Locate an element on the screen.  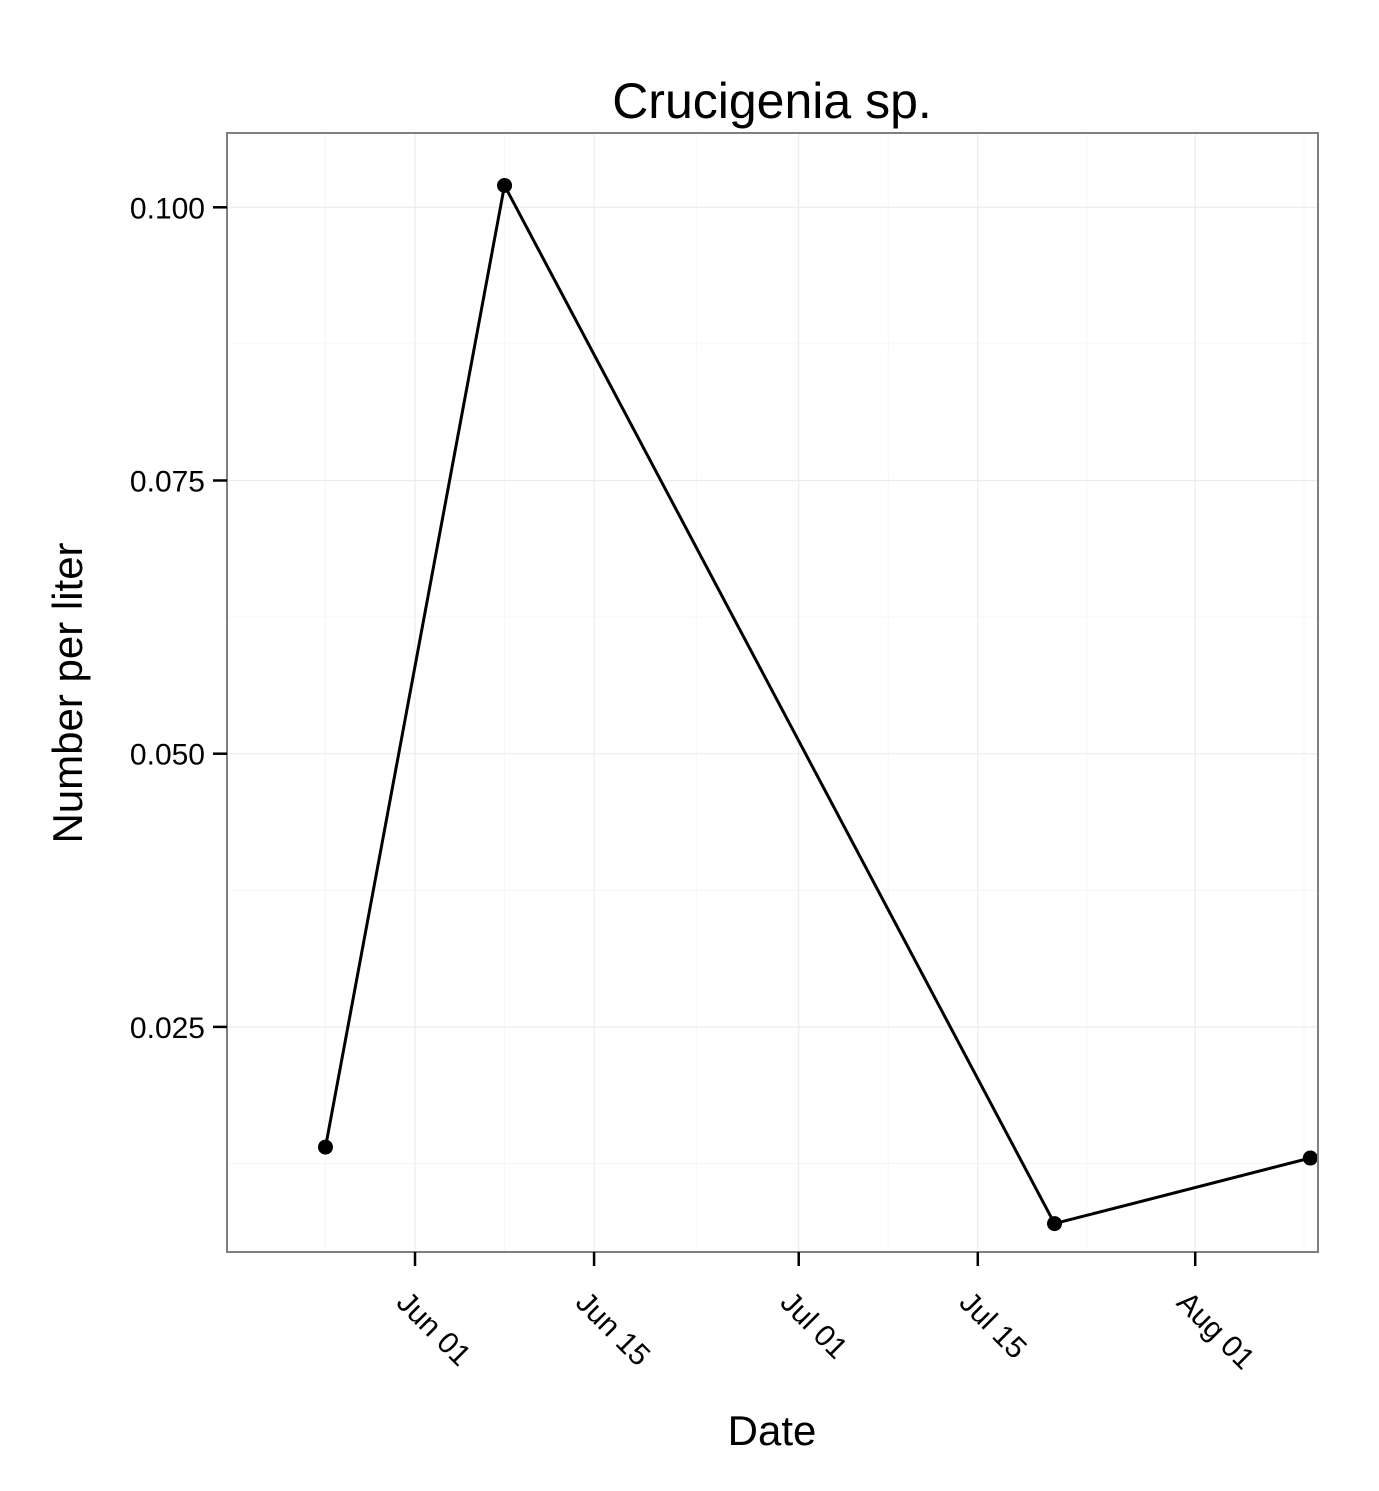
y-tick-label: 0.050 is located at coordinates (167, 755).